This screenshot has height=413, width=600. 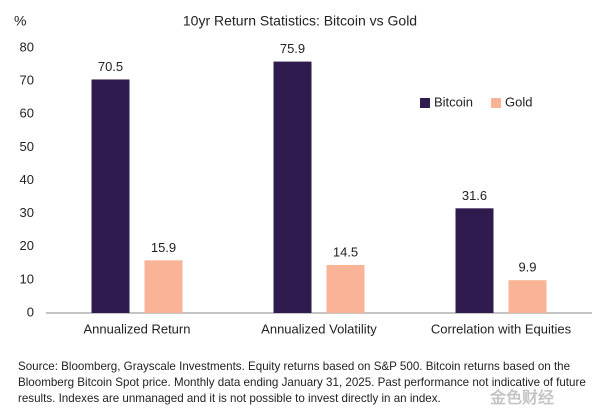 I want to click on value-label: 31.6, so click(x=474, y=195).